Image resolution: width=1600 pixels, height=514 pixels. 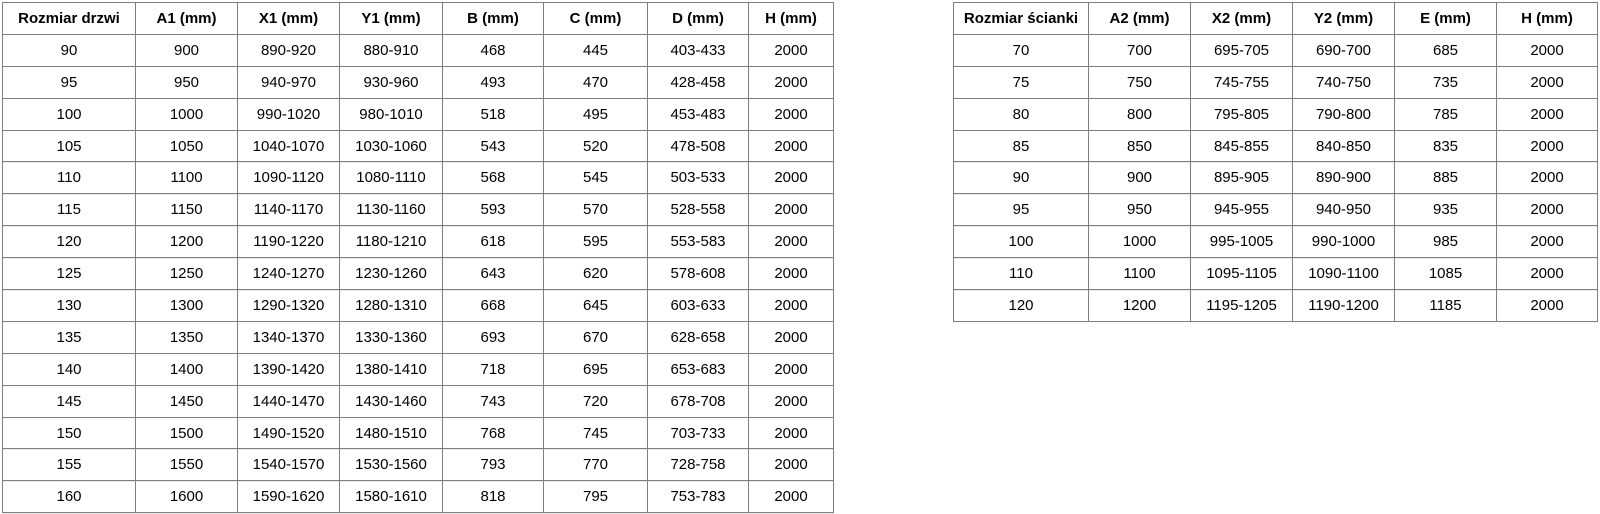 I want to click on table-cell: 1190-1220, so click(x=288, y=242).